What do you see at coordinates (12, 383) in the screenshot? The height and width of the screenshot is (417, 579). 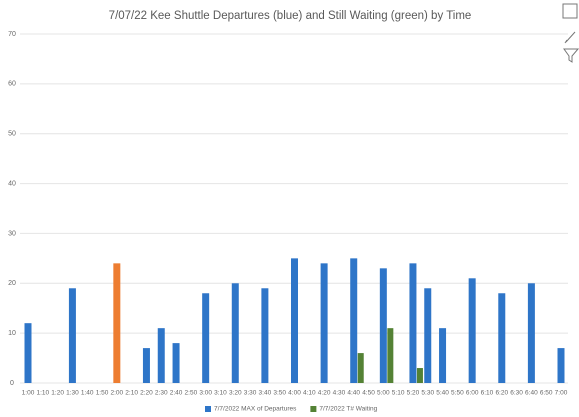 I see `y-tick-label: 0` at bounding box center [12, 383].